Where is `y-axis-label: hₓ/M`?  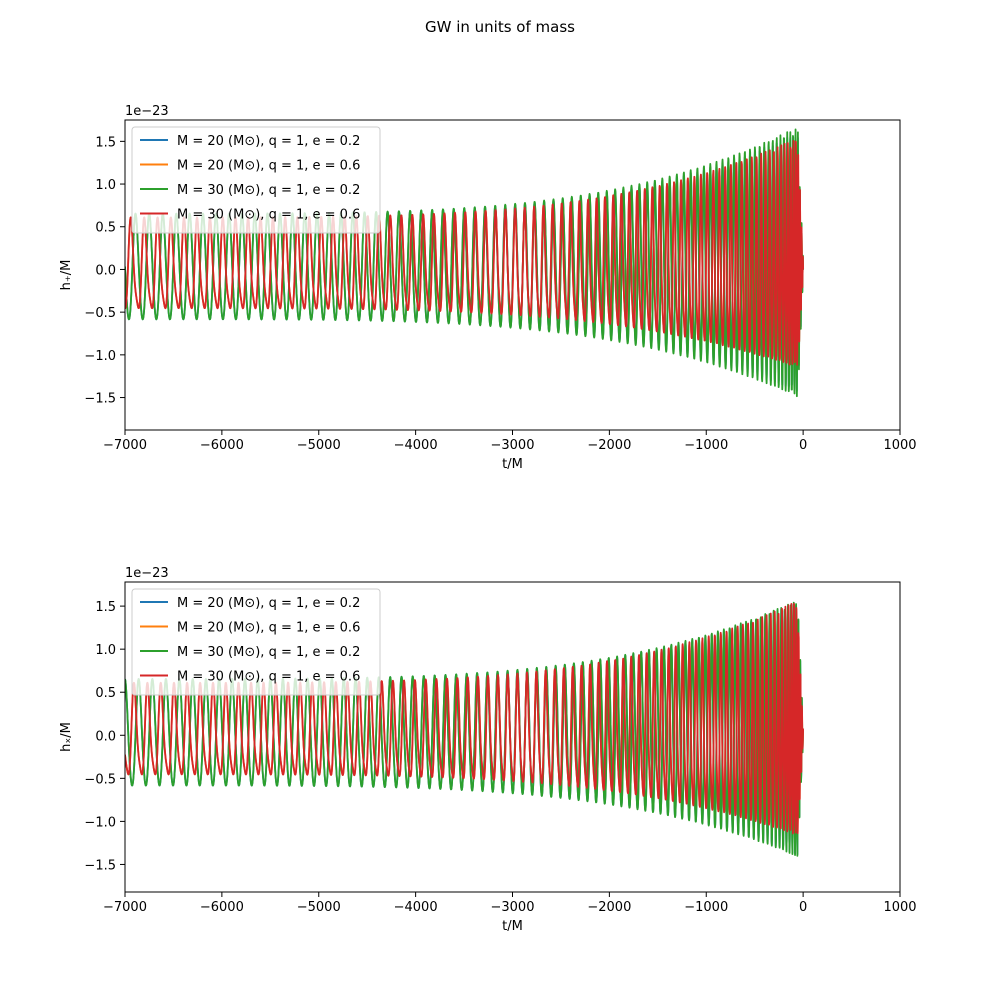 y-axis-label: hₓ/M is located at coordinates (66, 737).